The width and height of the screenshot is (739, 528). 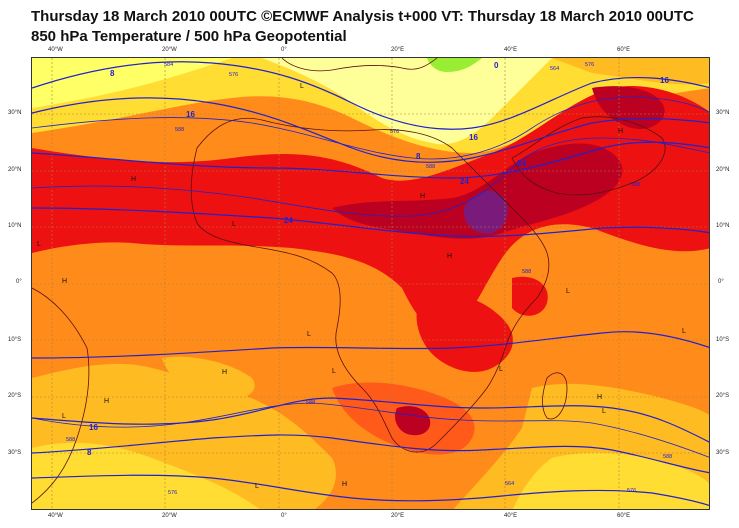 I want to click on temperature-zone-sahara-dark, so click(x=477, y=191).